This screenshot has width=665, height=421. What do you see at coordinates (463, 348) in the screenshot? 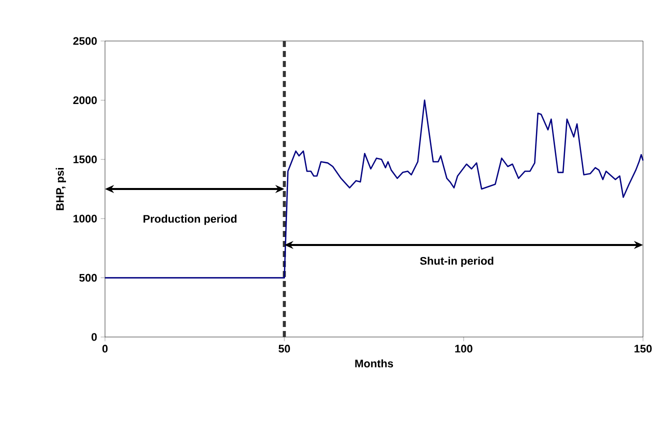
I see `x-tick-label: 100` at bounding box center [463, 348].